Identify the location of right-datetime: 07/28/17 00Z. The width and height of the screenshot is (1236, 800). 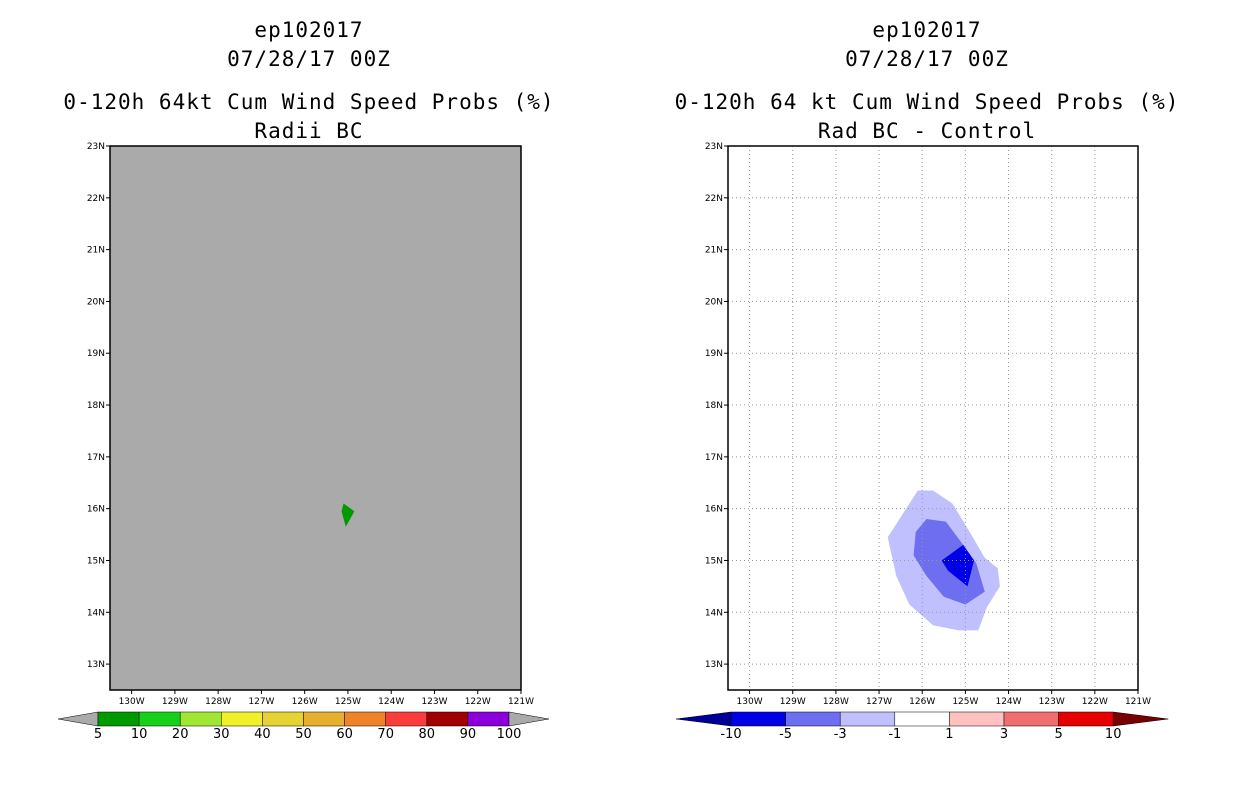
(927, 59).